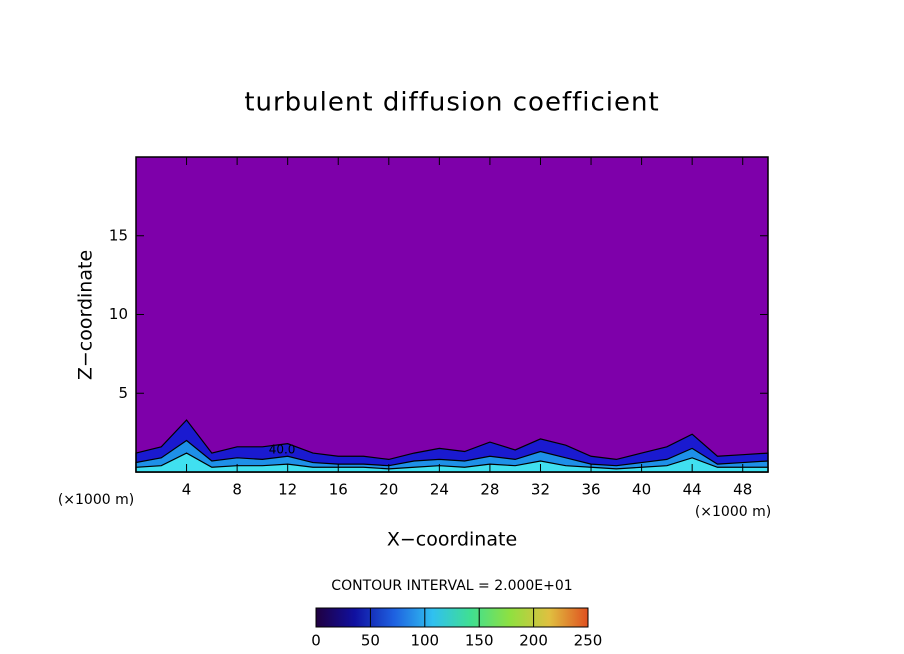 The height and width of the screenshot is (654, 904). Describe the element at coordinates (388, 490) in the screenshot. I see `x-tick-label: 20` at that location.